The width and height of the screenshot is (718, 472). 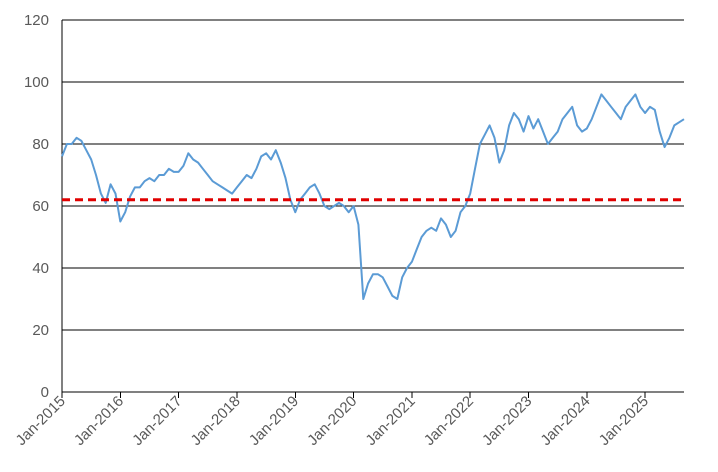 I want to click on y-tick-labels: 0 20 40 60 80 100 120, so click(x=36, y=206).